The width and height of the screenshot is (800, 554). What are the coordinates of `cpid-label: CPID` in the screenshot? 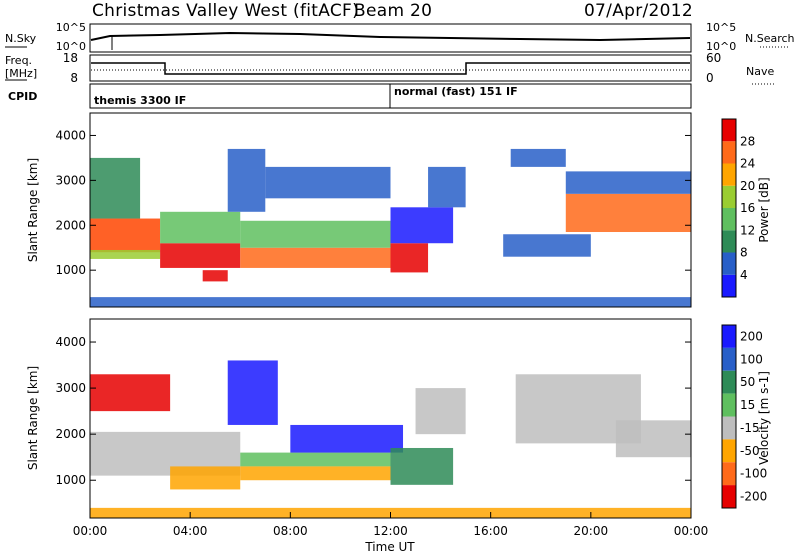 It's located at (22, 96).